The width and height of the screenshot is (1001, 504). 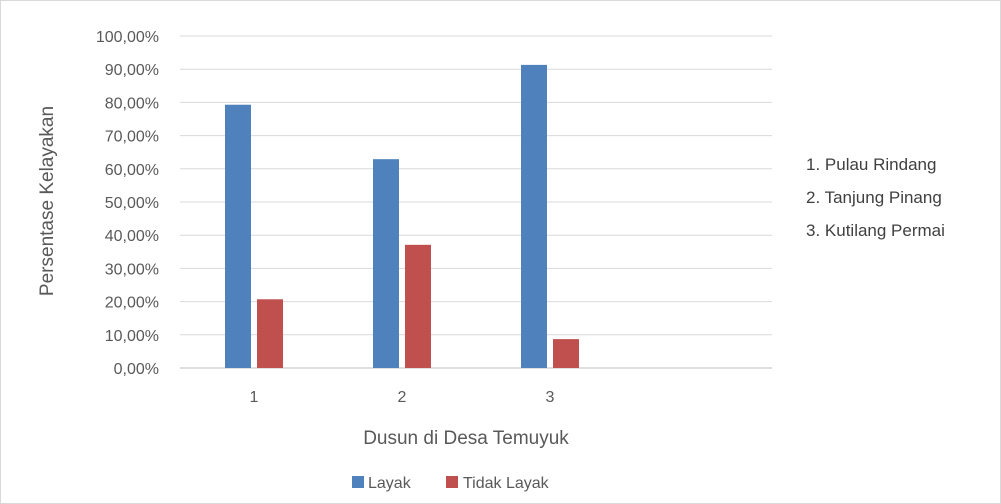 I want to click on legend-label-tidak-layak: Tidak Layak, so click(x=506, y=483).